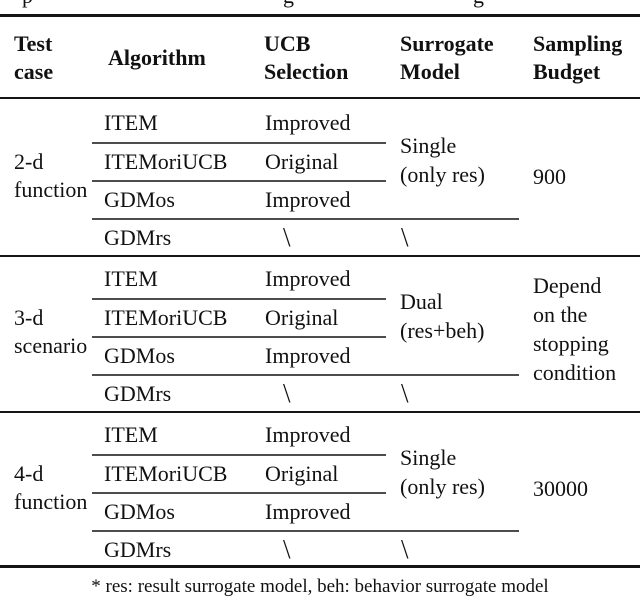 The width and height of the screenshot is (640, 600). I want to click on column-header-surrogate-model: Surrogate, so click(447, 43).